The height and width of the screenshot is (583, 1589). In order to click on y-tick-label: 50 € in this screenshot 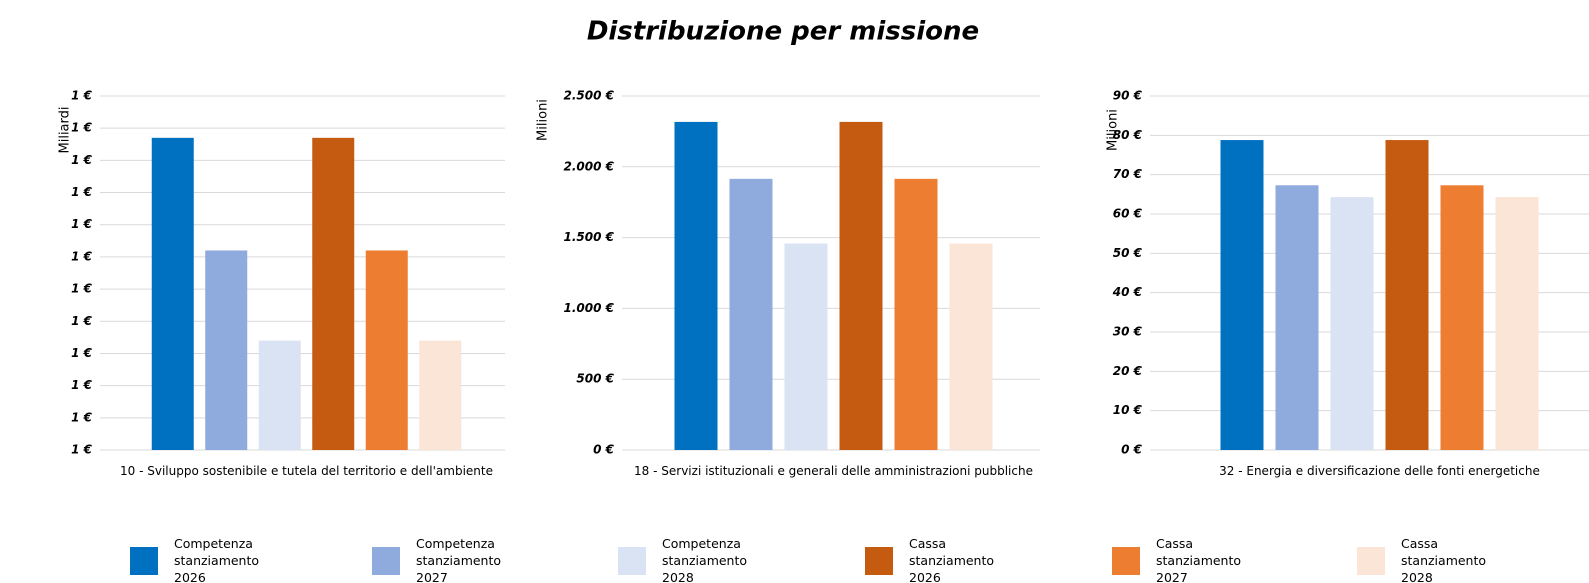, I will do `click(1128, 253)`.